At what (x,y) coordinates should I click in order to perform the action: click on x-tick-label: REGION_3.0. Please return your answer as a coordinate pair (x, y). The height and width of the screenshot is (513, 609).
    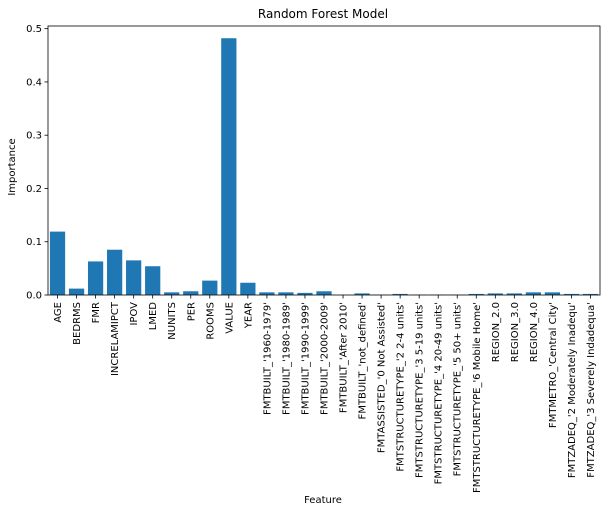
    Looking at the image, I should click on (515, 332).